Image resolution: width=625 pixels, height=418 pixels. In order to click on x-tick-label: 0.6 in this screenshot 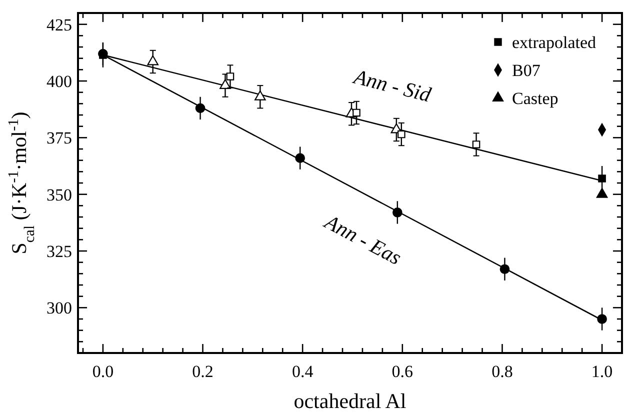, I will do `click(403, 371)`.